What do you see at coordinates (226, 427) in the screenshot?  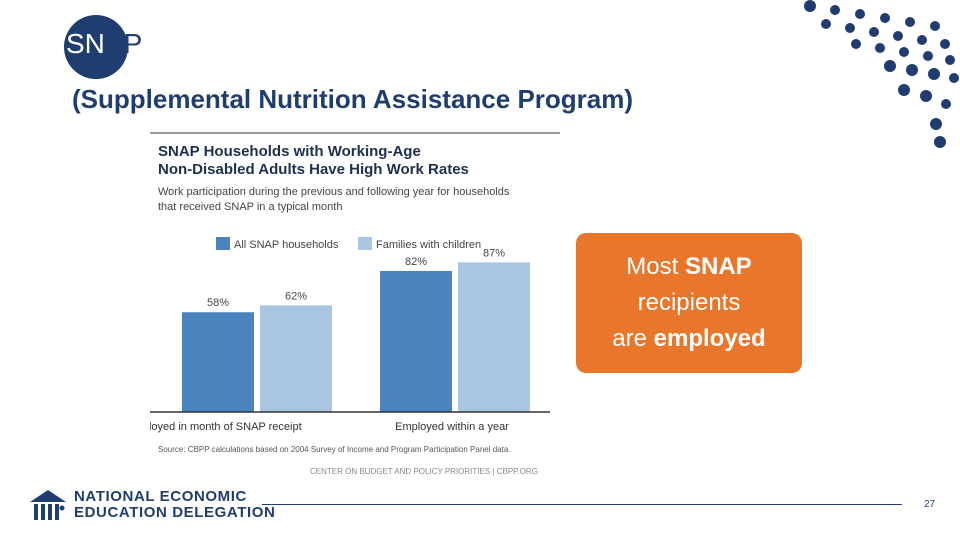 I see `category-label-month: Employed in month of SNAP receipt` at bounding box center [226, 427].